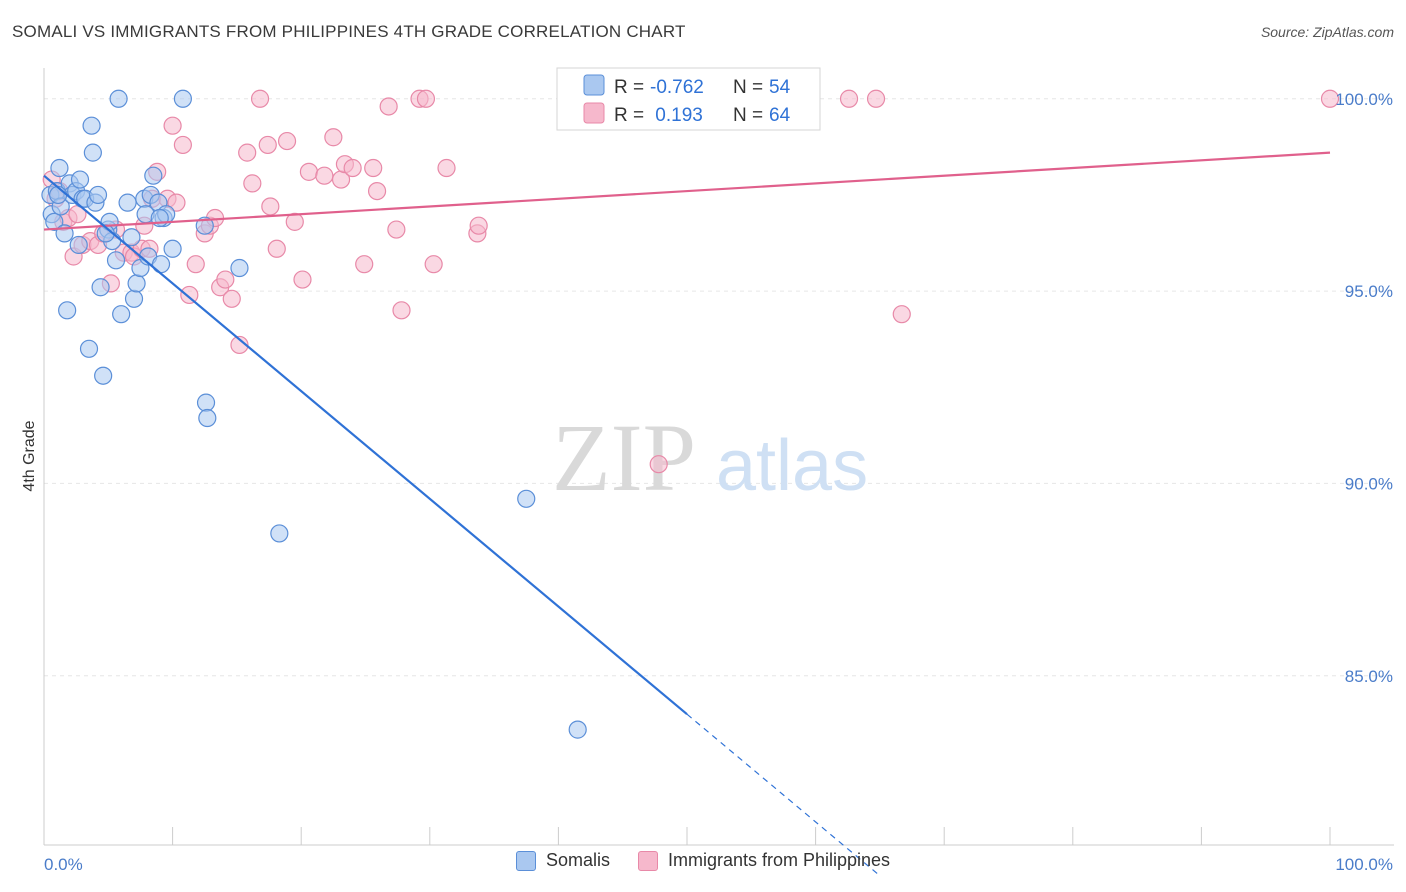 The height and width of the screenshot is (892, 1406). What do you see at coordinates (1369, 676) in the screenshot?
I see `y-tick-label: 85.0%` at bounding box center [1369, 676].